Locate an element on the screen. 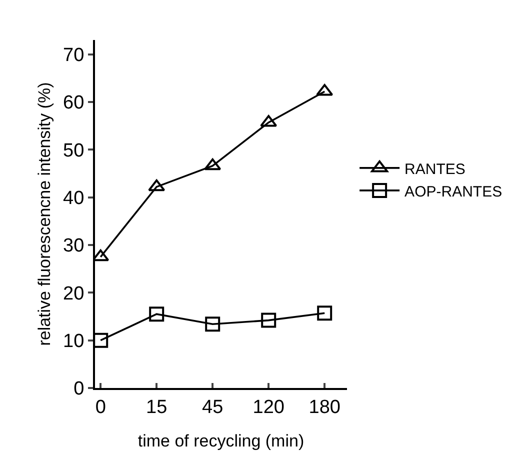  y-tick-label: 70 is located at coordinates (73, 55).